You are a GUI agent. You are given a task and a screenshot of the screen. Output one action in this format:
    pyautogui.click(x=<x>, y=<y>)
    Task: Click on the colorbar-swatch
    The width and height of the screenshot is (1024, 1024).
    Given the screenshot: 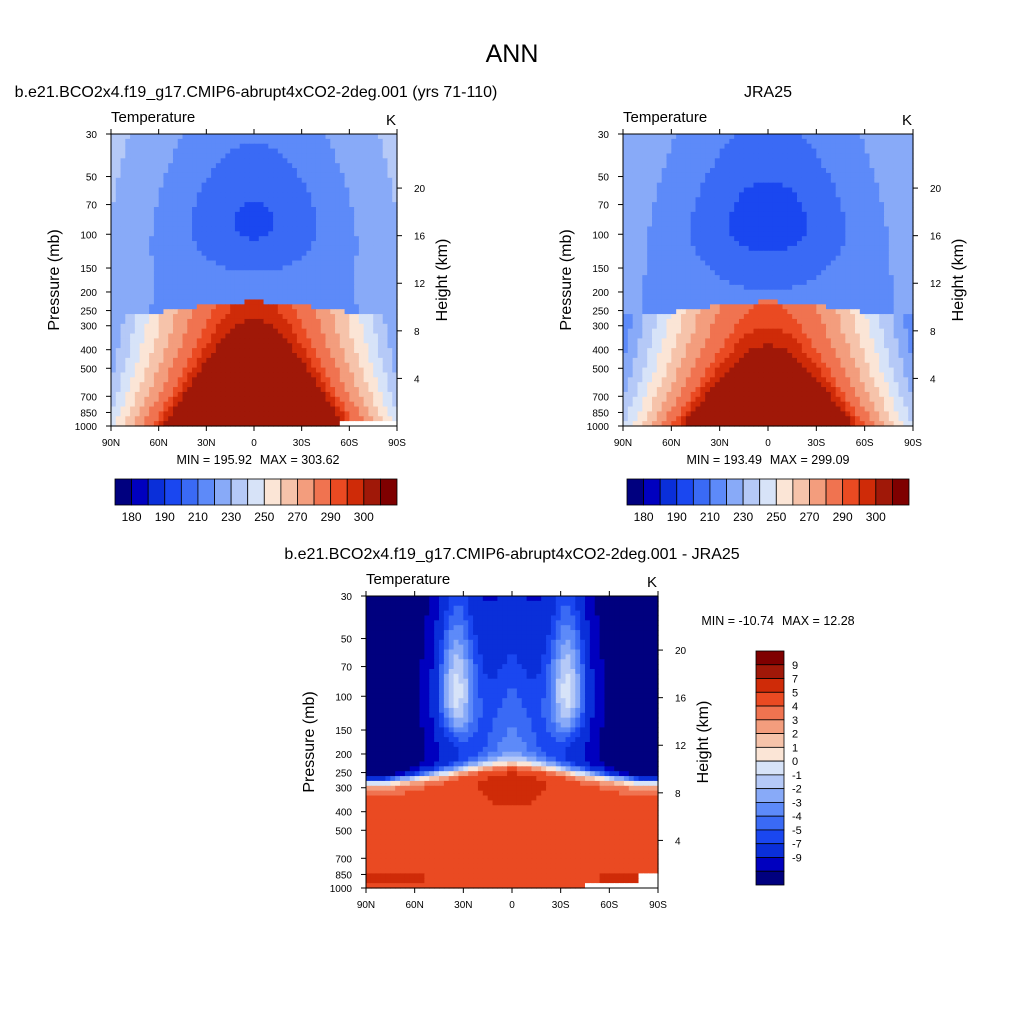 What is the action you would take?
    pyautogui.click(x=389, y=492)
    